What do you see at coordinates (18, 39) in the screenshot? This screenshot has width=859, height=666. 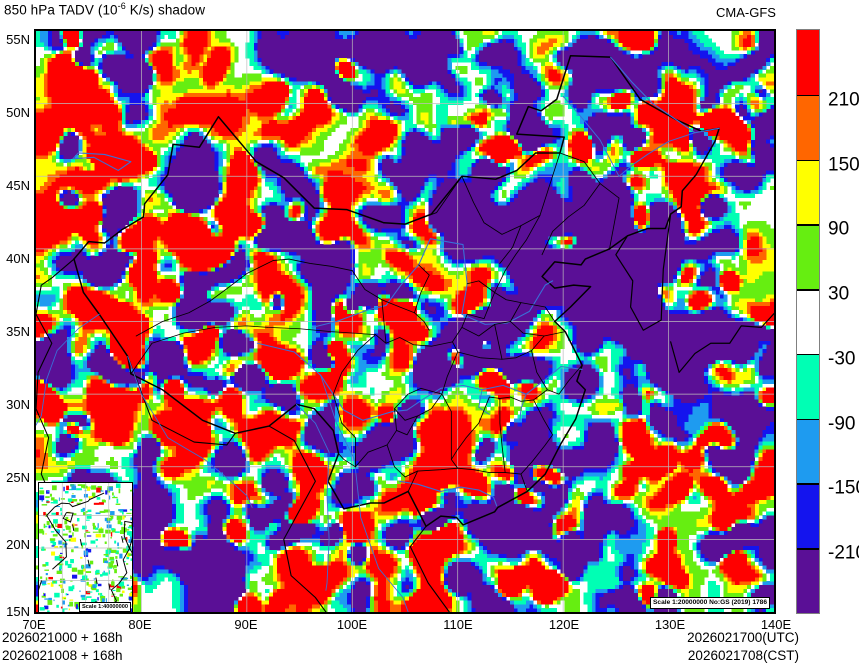 I see `y-tick-55N: 55N` at bounding box center [18, 39].